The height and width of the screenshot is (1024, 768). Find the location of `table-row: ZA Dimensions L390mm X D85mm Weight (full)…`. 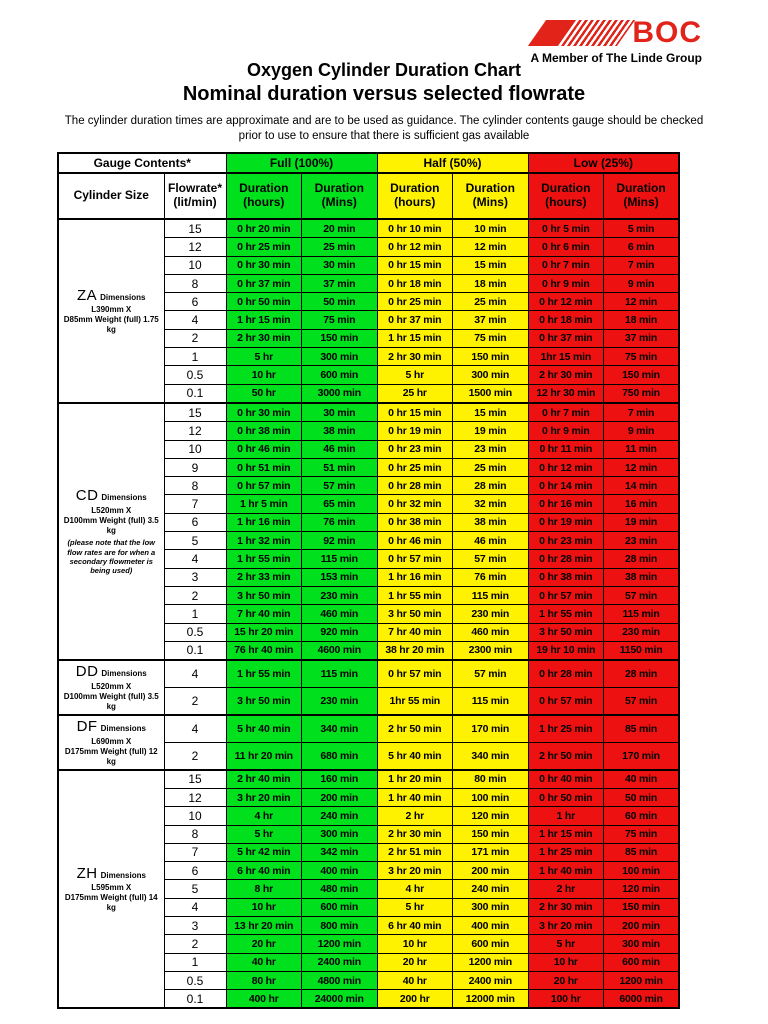

table-row: ZA Dimensions L390mm X D85mm Weight (full)… is located at coordinates (368, 311).